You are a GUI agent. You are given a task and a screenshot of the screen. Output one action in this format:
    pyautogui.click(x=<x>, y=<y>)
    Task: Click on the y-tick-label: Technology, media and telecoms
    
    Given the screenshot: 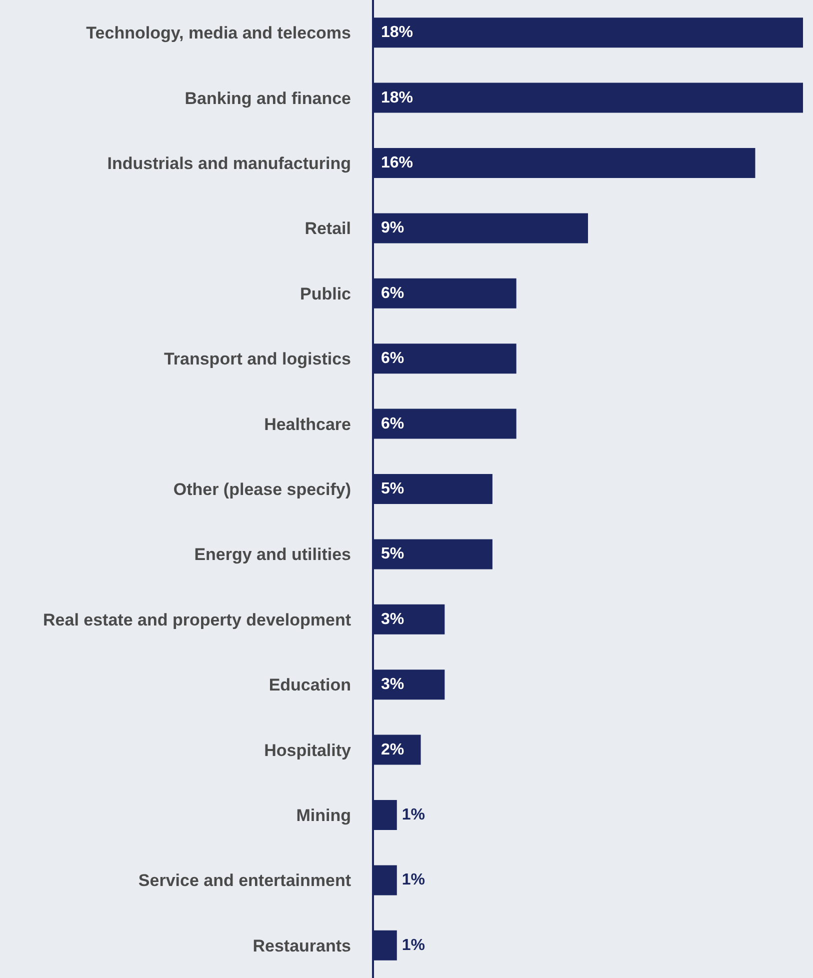 What is the action you would take?
    pyautogui.click(x=218, y=33)
    